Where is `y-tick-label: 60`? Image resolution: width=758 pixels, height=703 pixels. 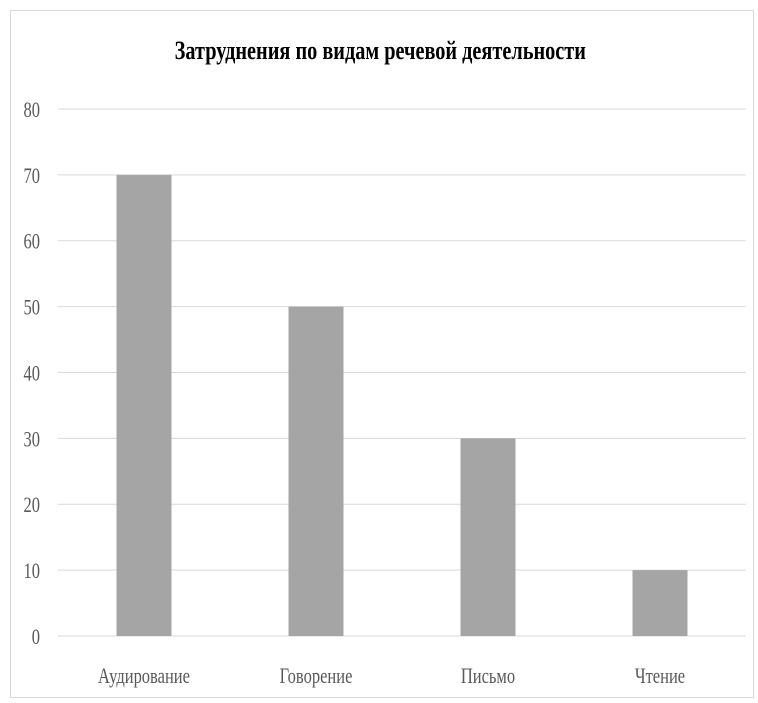
y-tick-label: 60 is located at coordinates (32, 243).